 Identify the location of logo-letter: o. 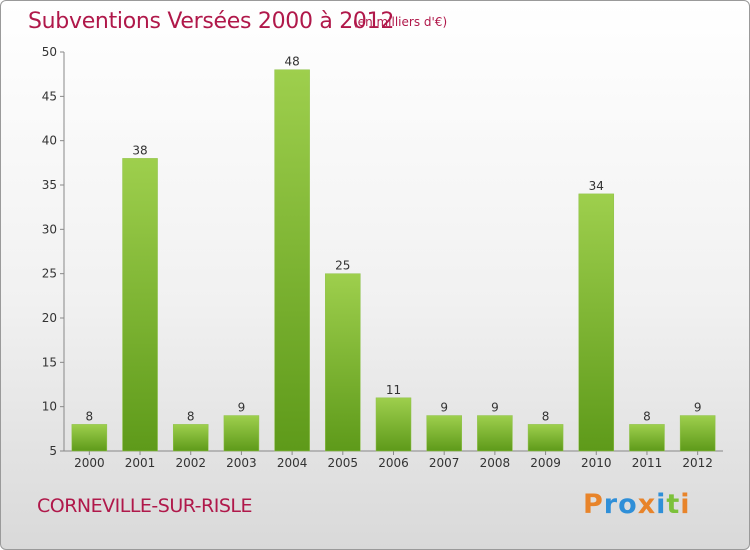
(628, 504).